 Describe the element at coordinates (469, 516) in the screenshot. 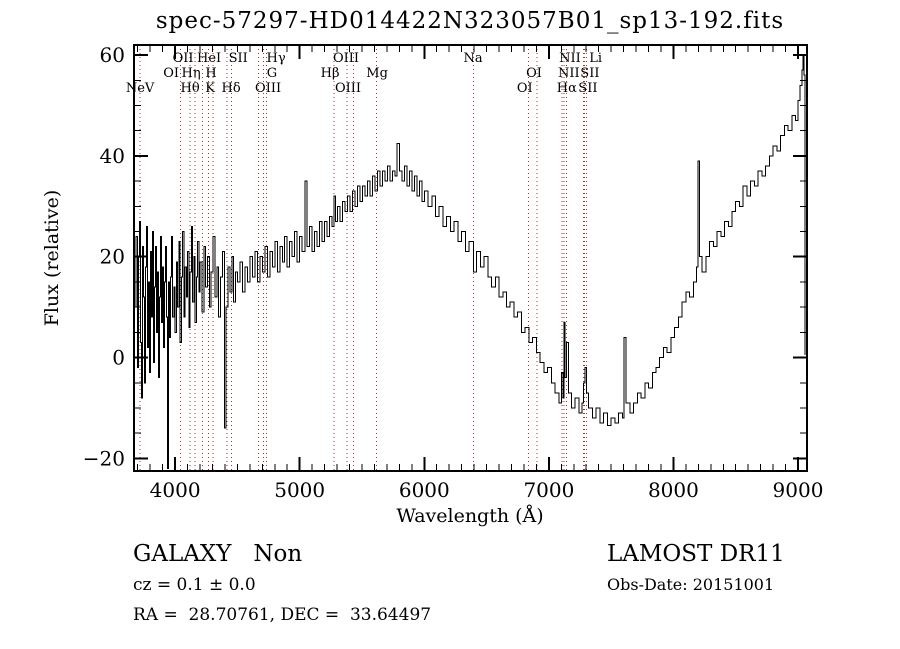

I see `x-axis-title: Wavelength (Å)` at that location.